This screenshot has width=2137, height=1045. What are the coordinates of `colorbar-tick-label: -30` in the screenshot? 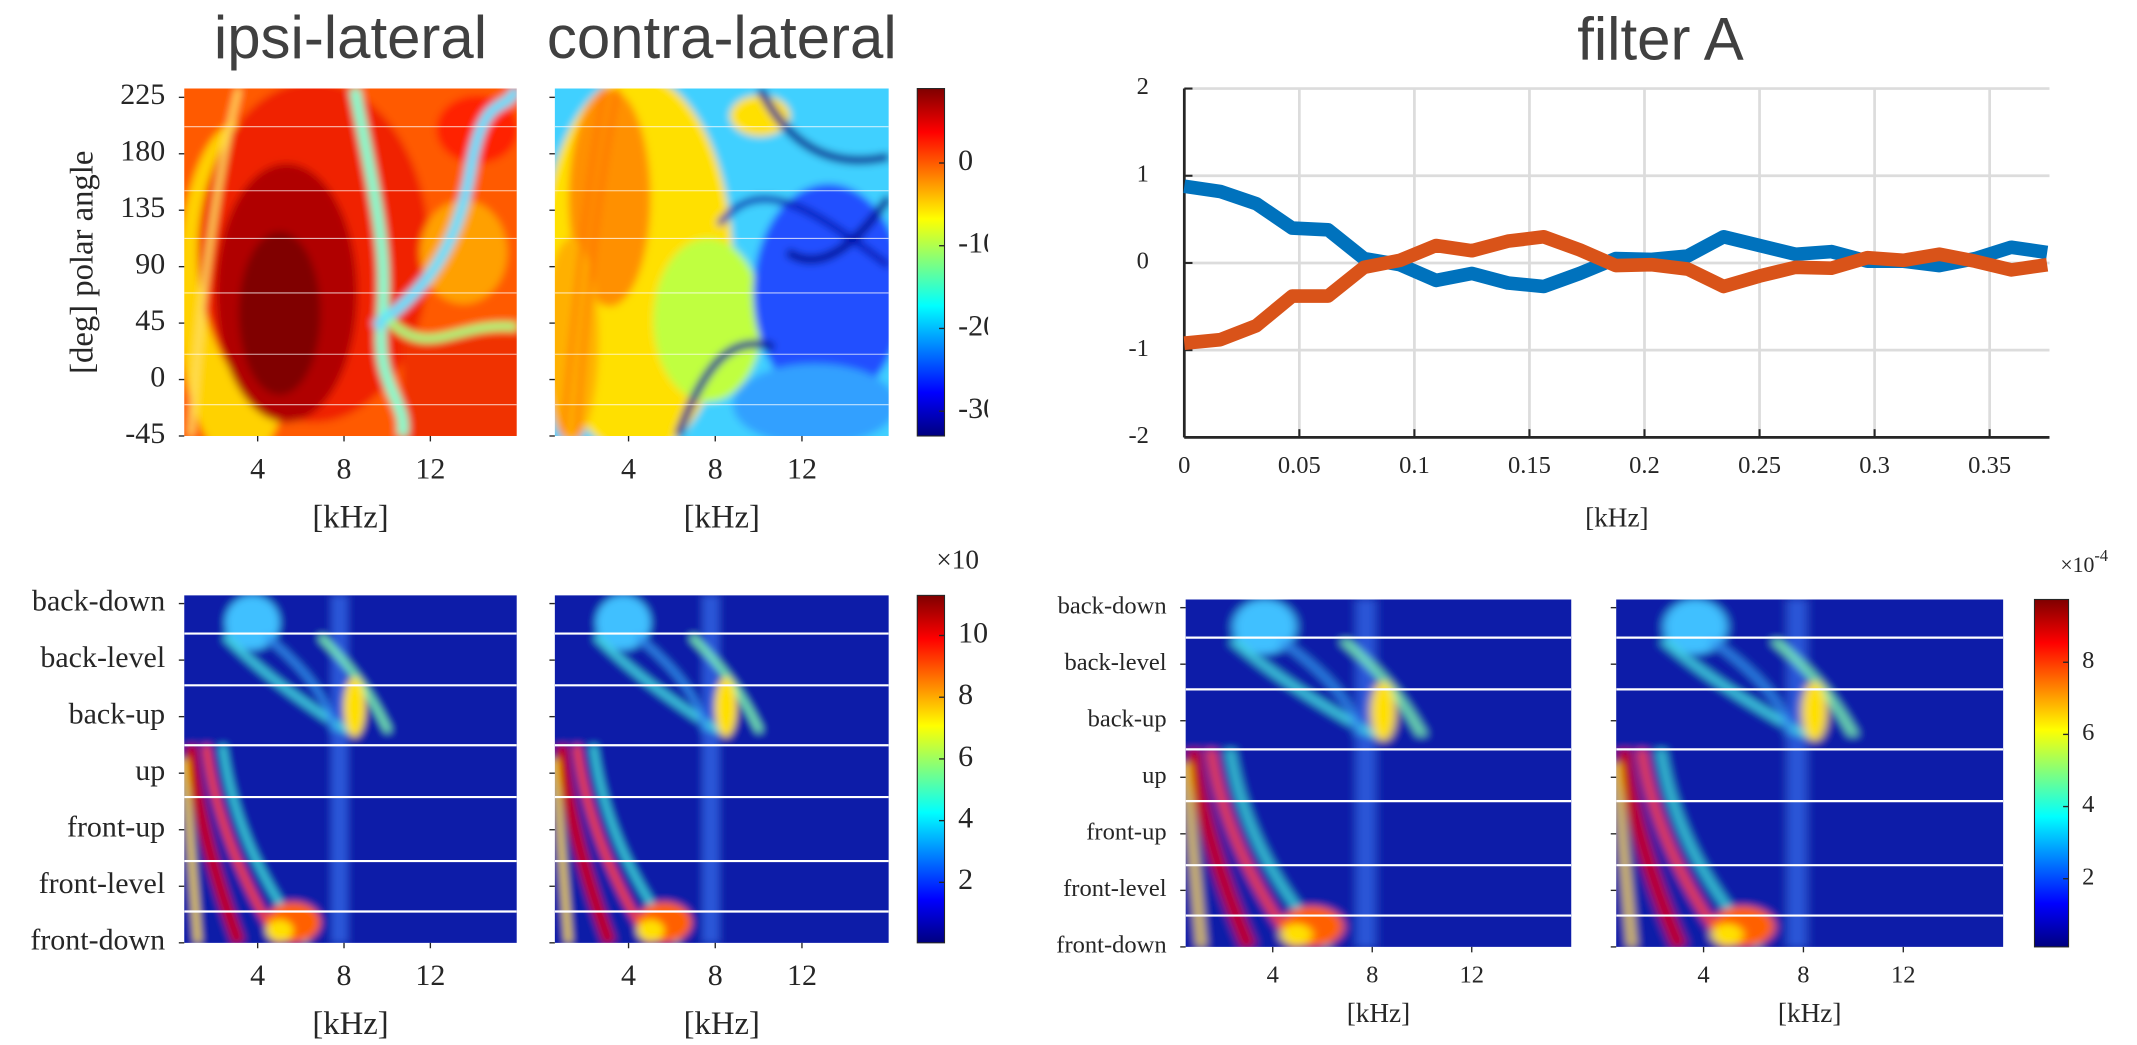 It's located at (978, 408).